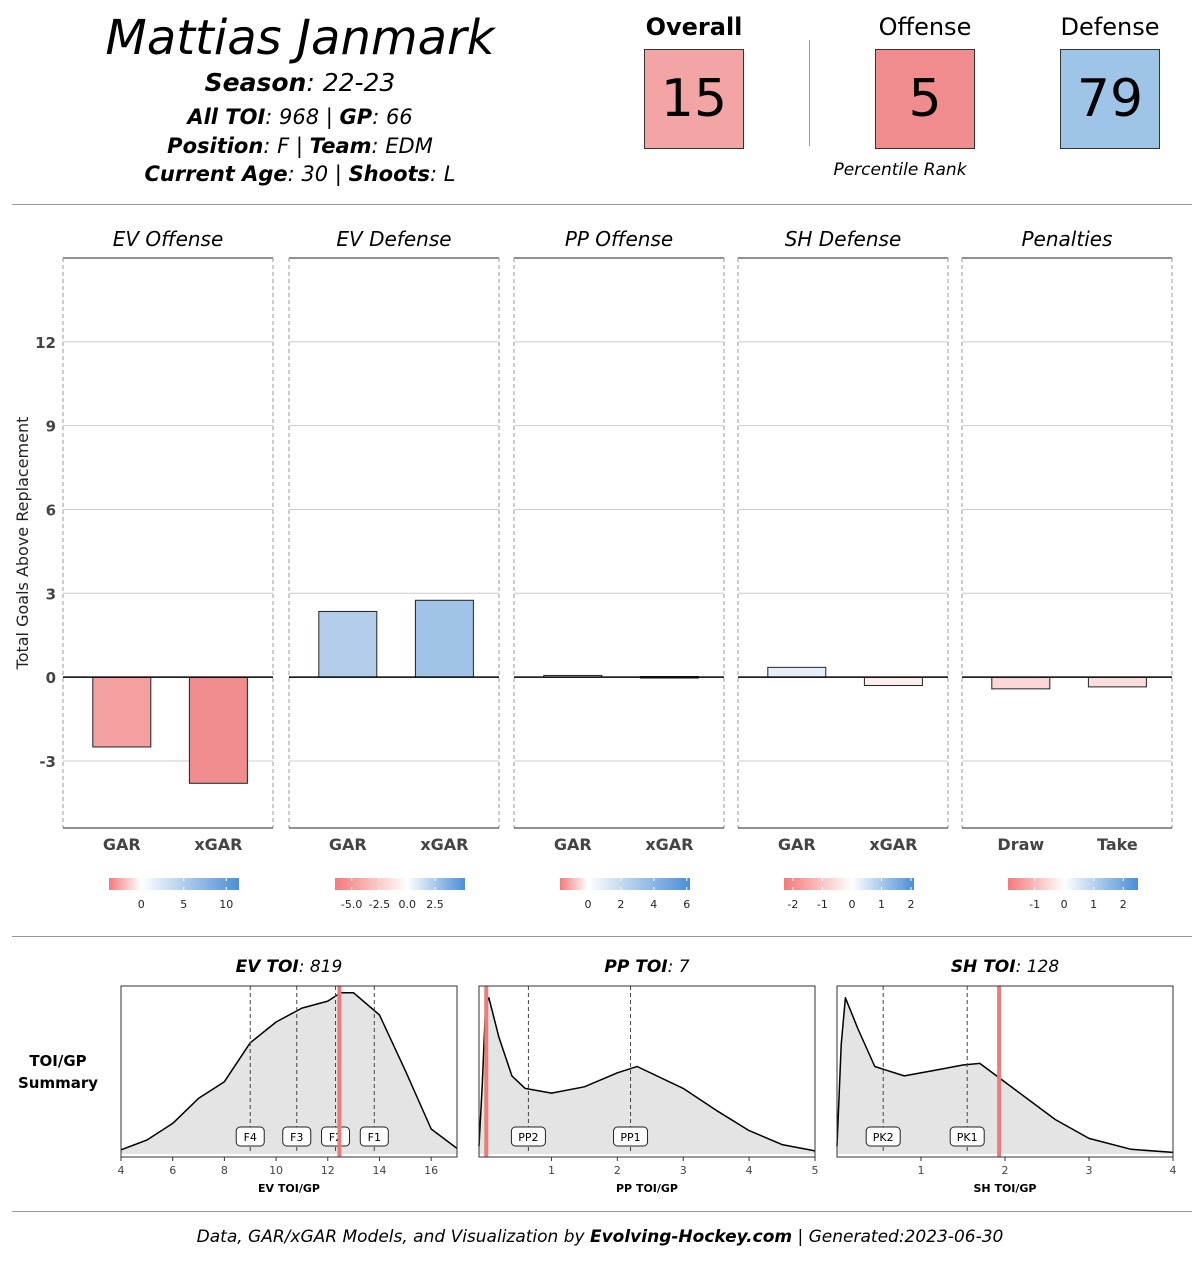  What do you see at coordinates (694, 99) in the screenshot?
I see `overall-score-box: 15` at bounding box center [694, 99].